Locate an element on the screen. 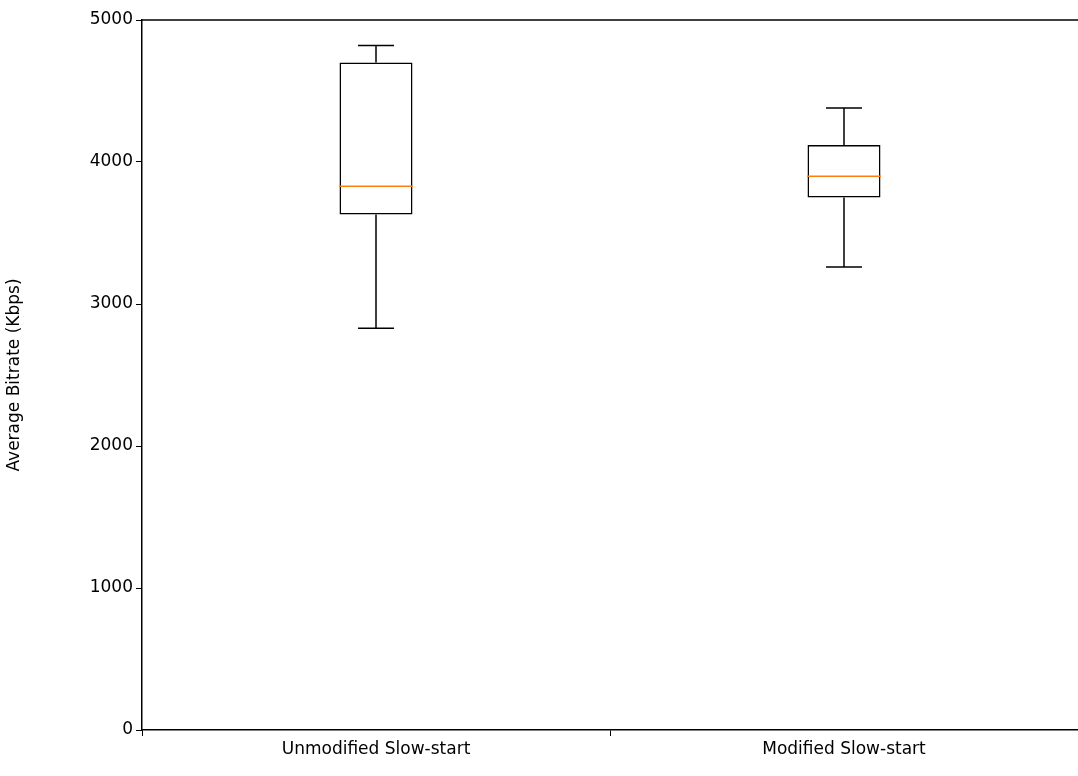 The image size is (1078, 776). y-tick-label: 5000 is located at coordinates (111, 18).